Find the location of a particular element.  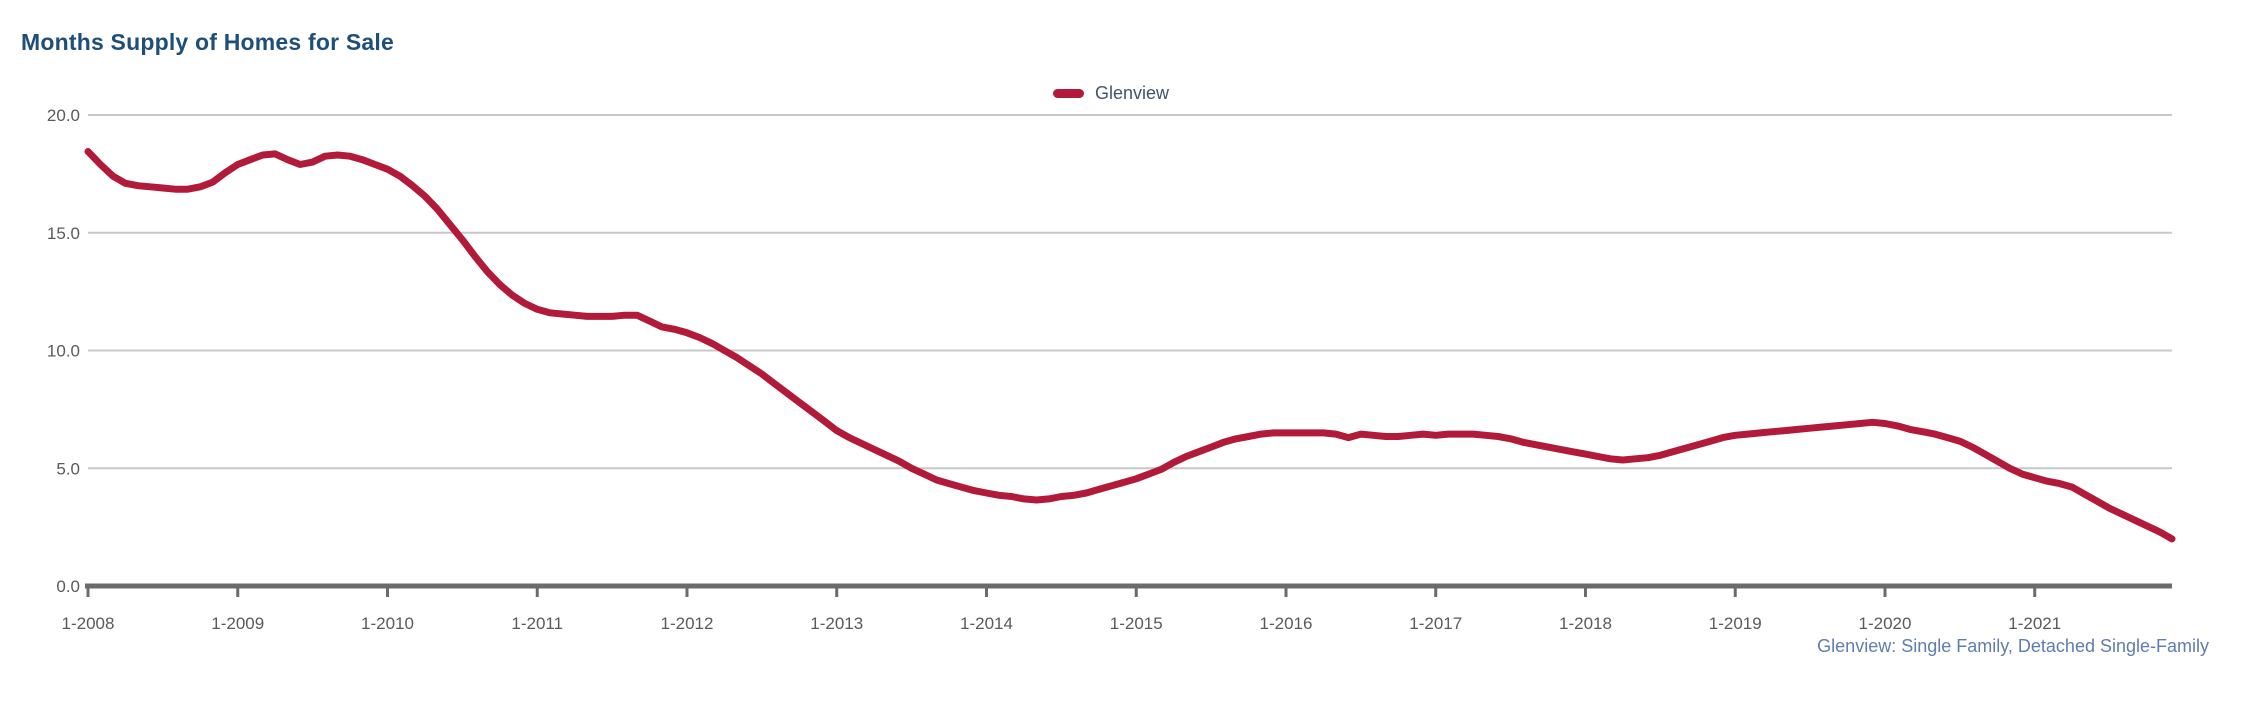

x-tick-label: 1-2021 is located at coordinates (2034, 623).